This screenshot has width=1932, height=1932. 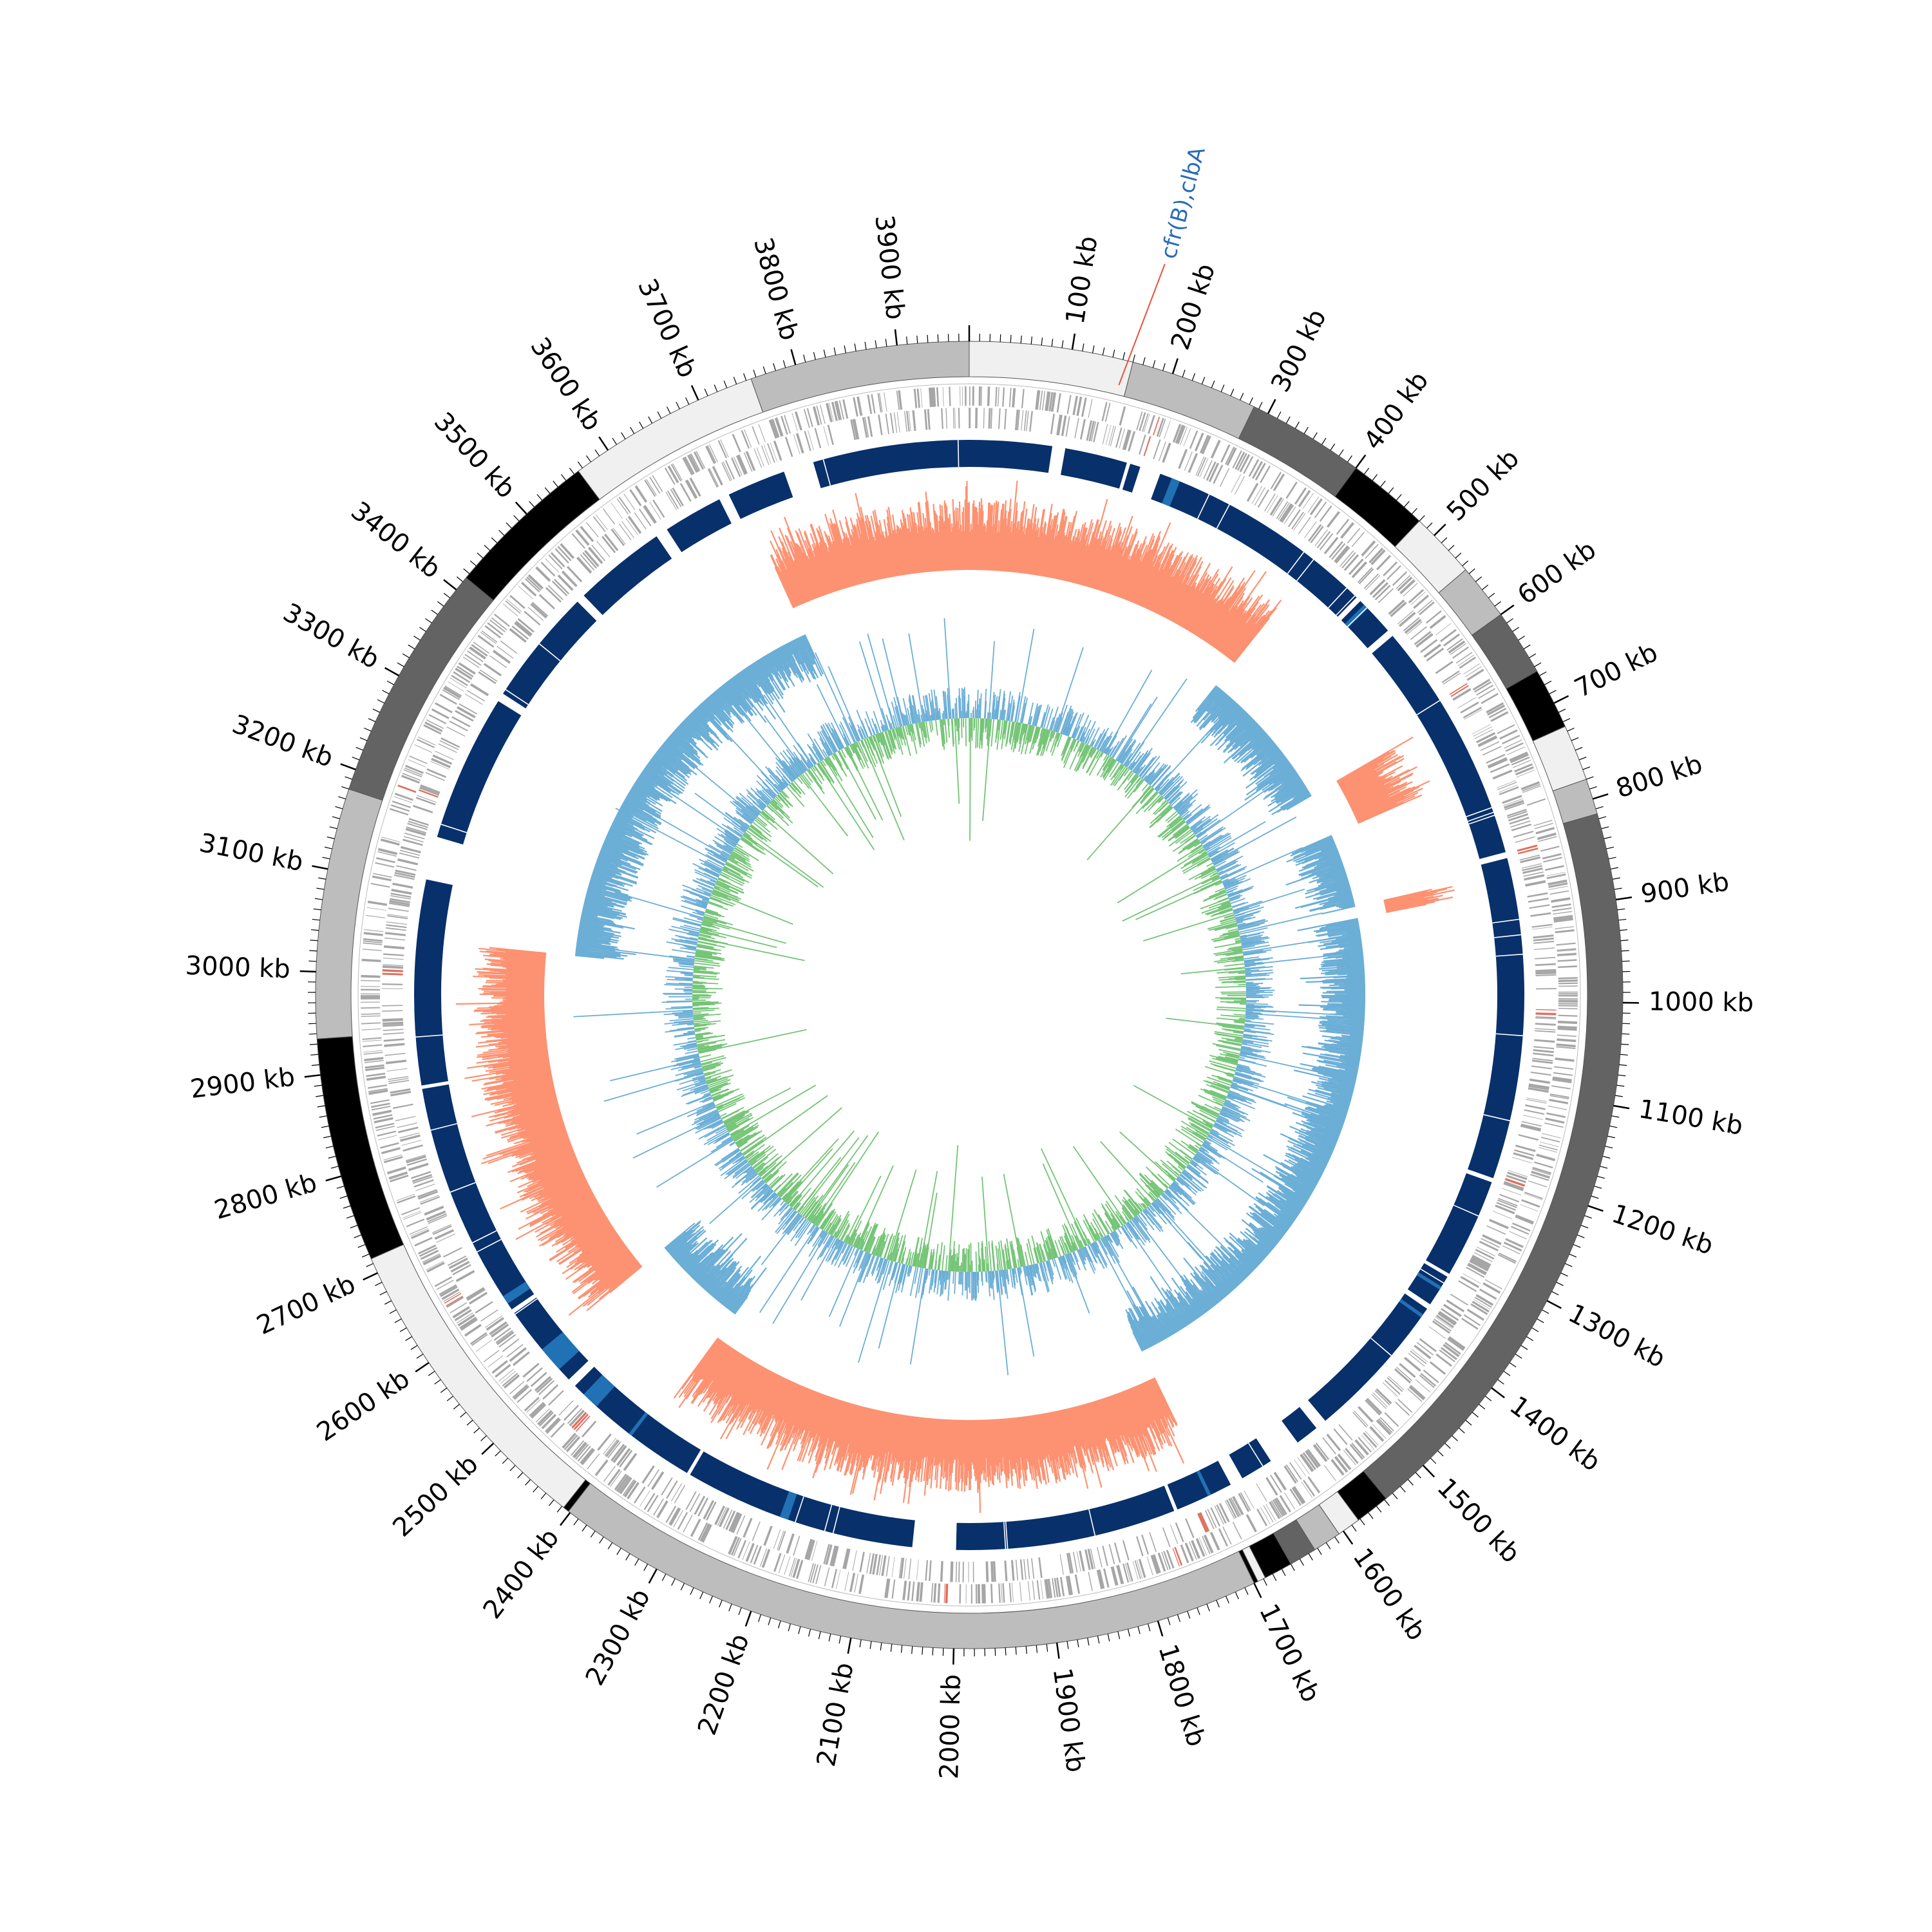 I want to click on alignment-highlight, so click(x=1411, y=1308).